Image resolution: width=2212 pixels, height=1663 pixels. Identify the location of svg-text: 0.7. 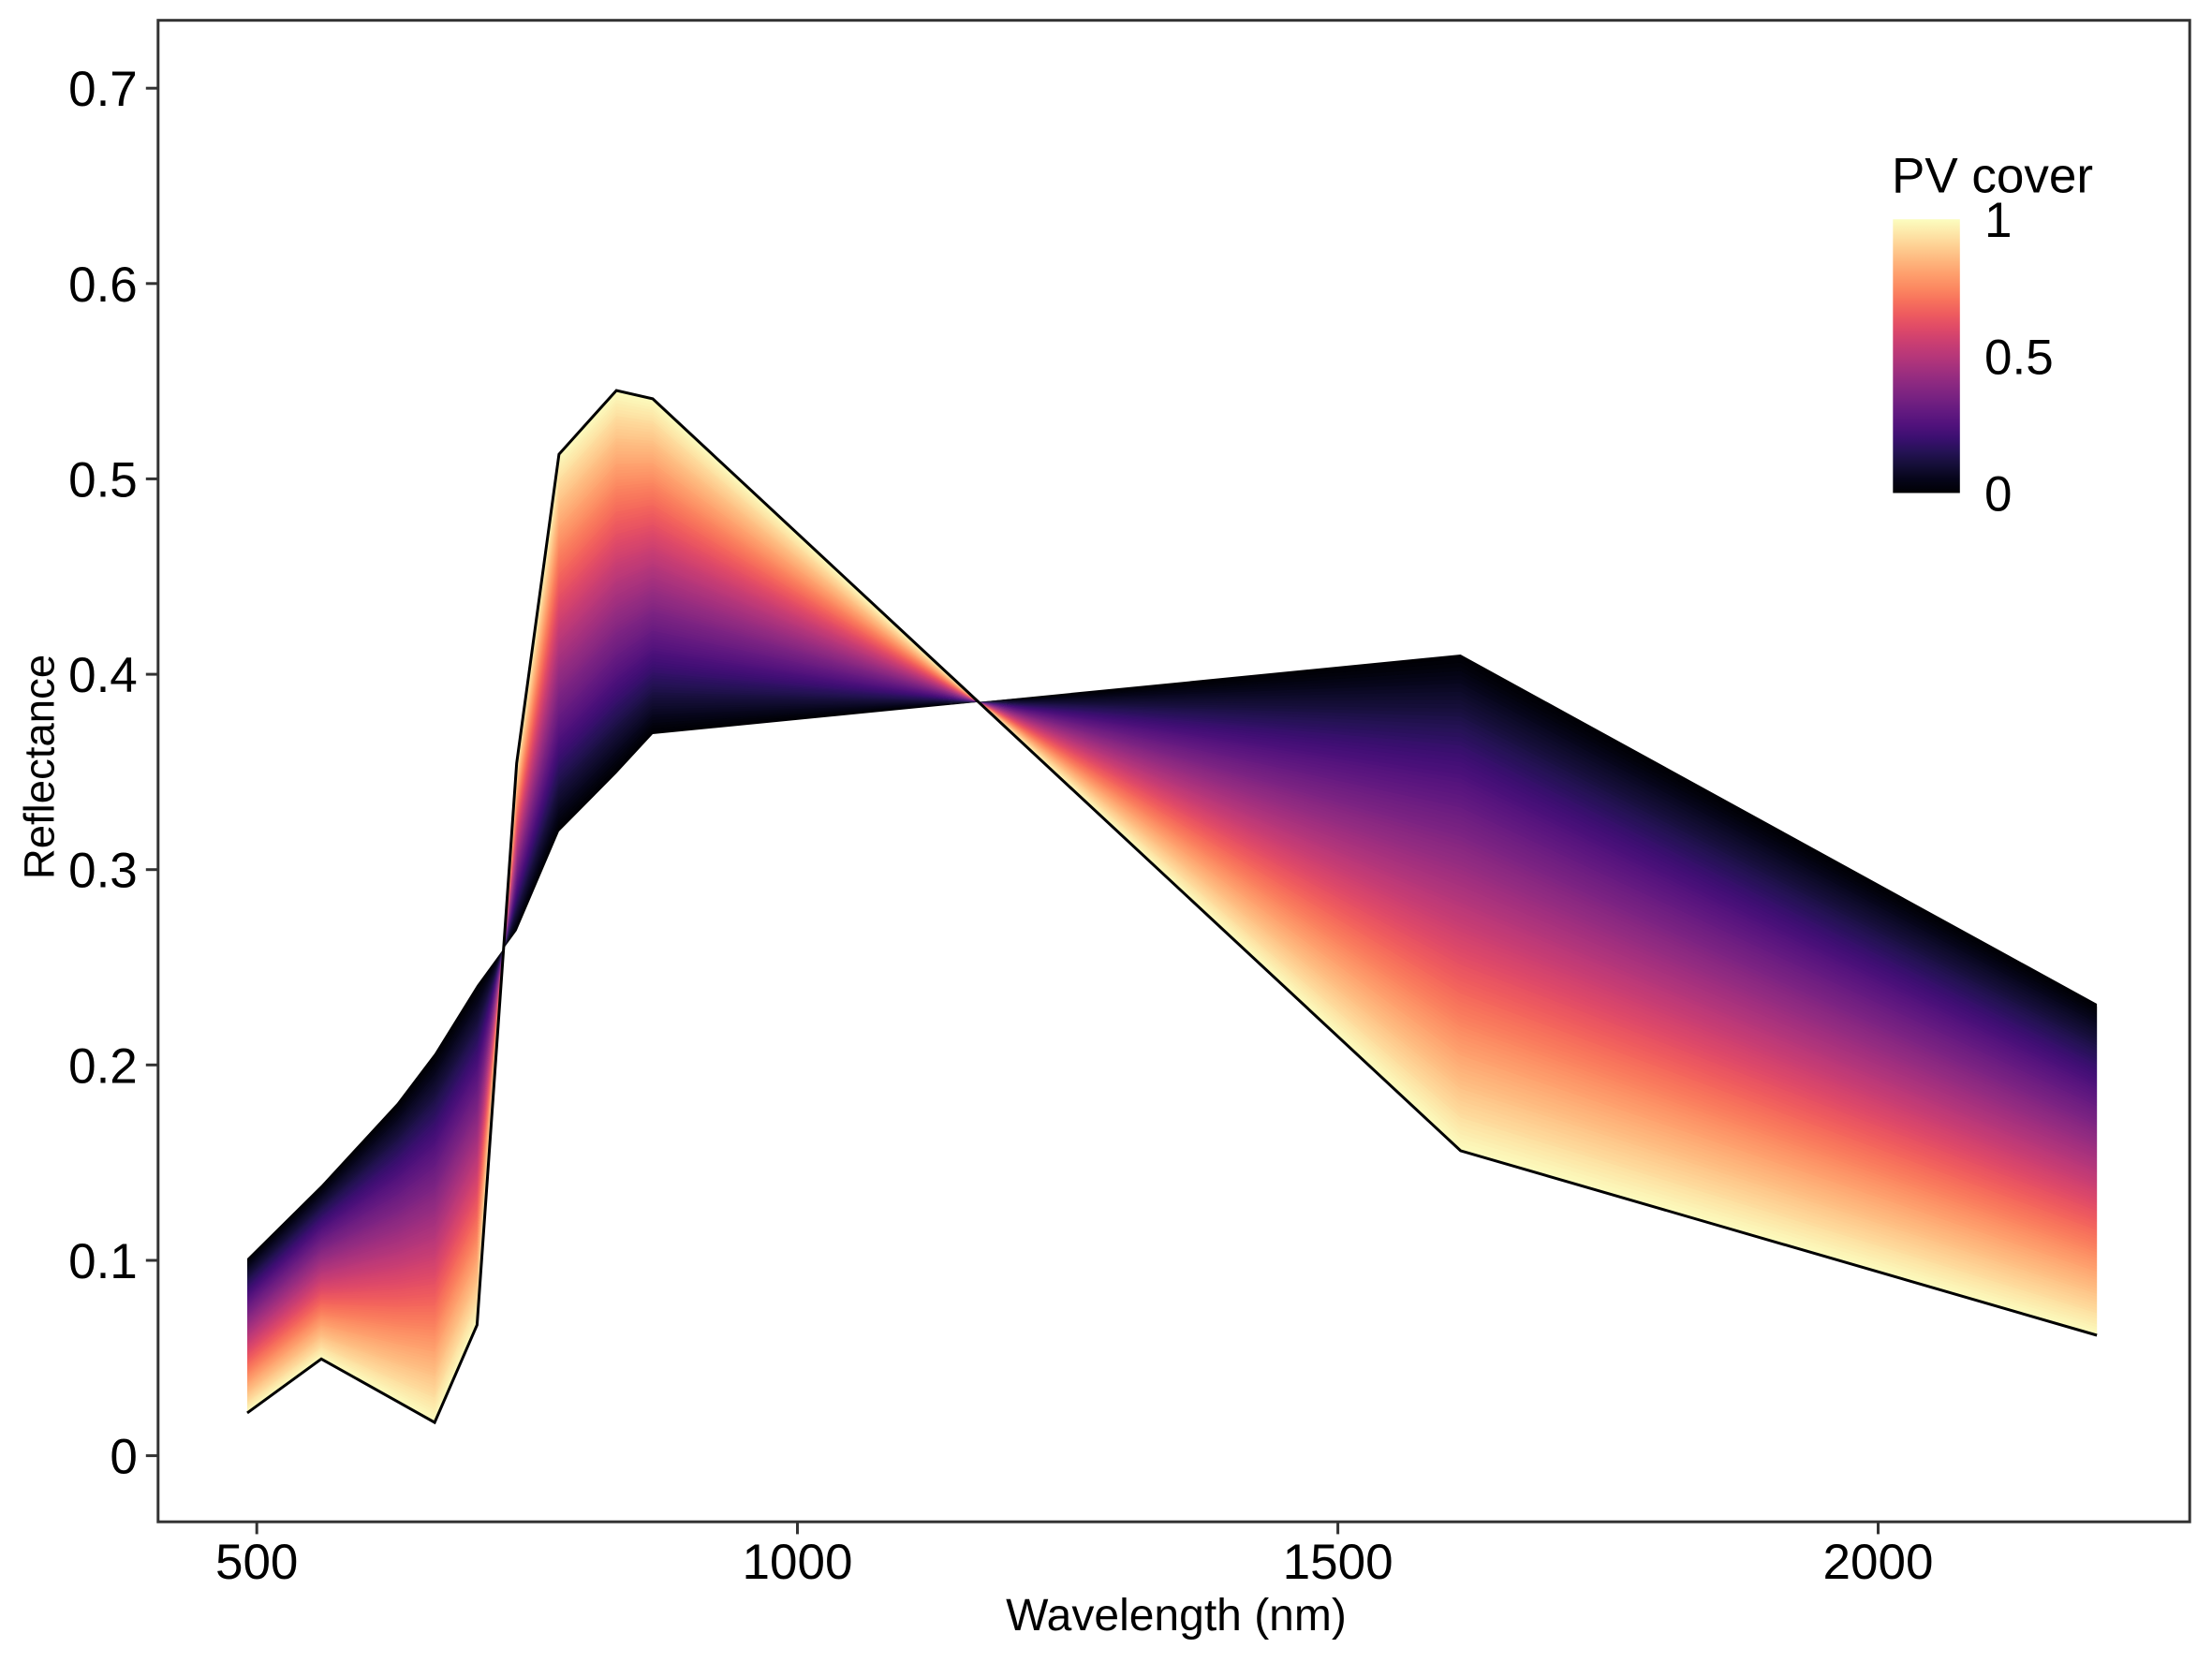
(103, 89).